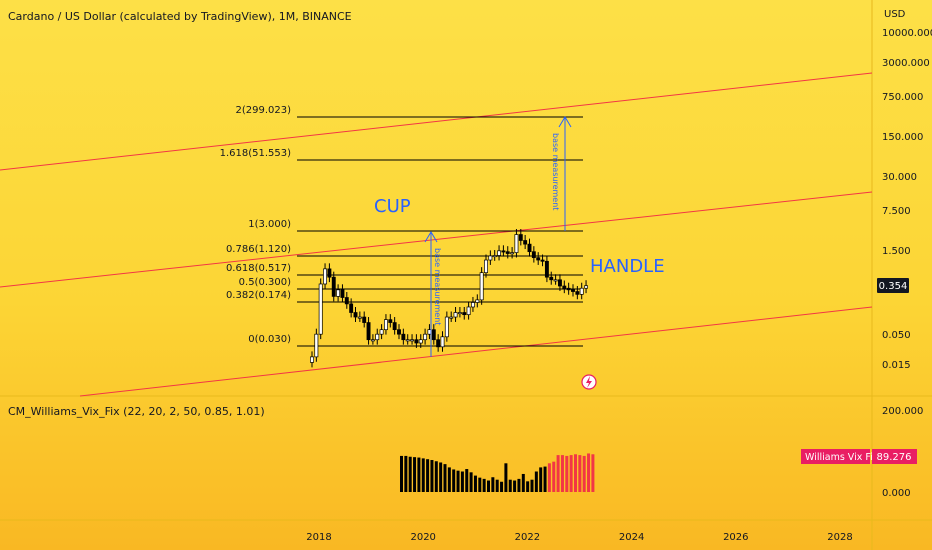  What do you see at coordinates (449, 298) in the screenshot?
I see `candles` at bounding box center [449, 298].